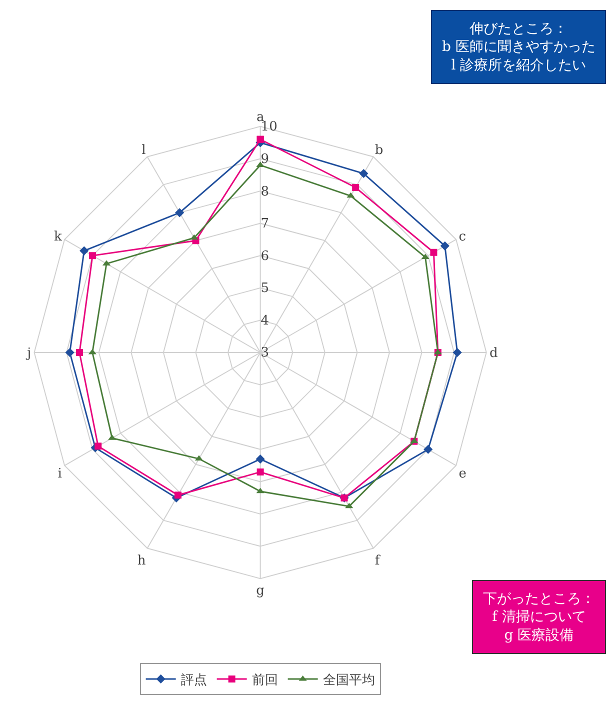 Image resolution: width=616 pixels, height=705 pixels. What do you see at coordinates (60, 474) in the screenshot?
I see `spoke-label: i` at bounding box center [60, 474].